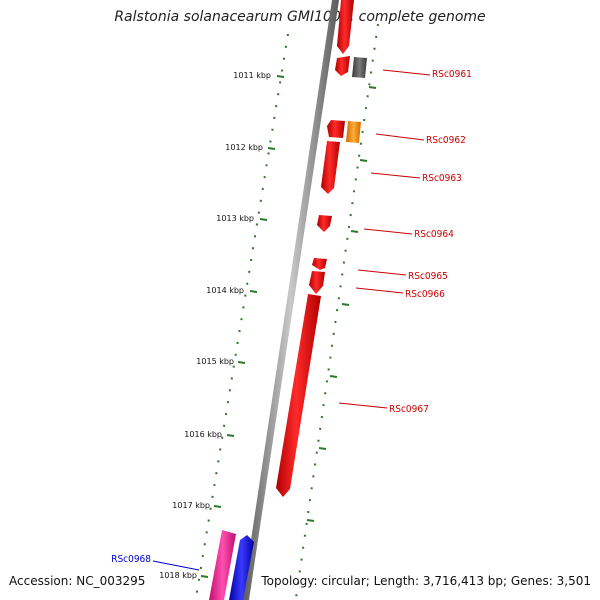 This screenshot has height=600, width=600. Describe the element at coordinates (409, 409) in the screenshot. I see `gene-label-rsc0967: RSc0967` at that location.